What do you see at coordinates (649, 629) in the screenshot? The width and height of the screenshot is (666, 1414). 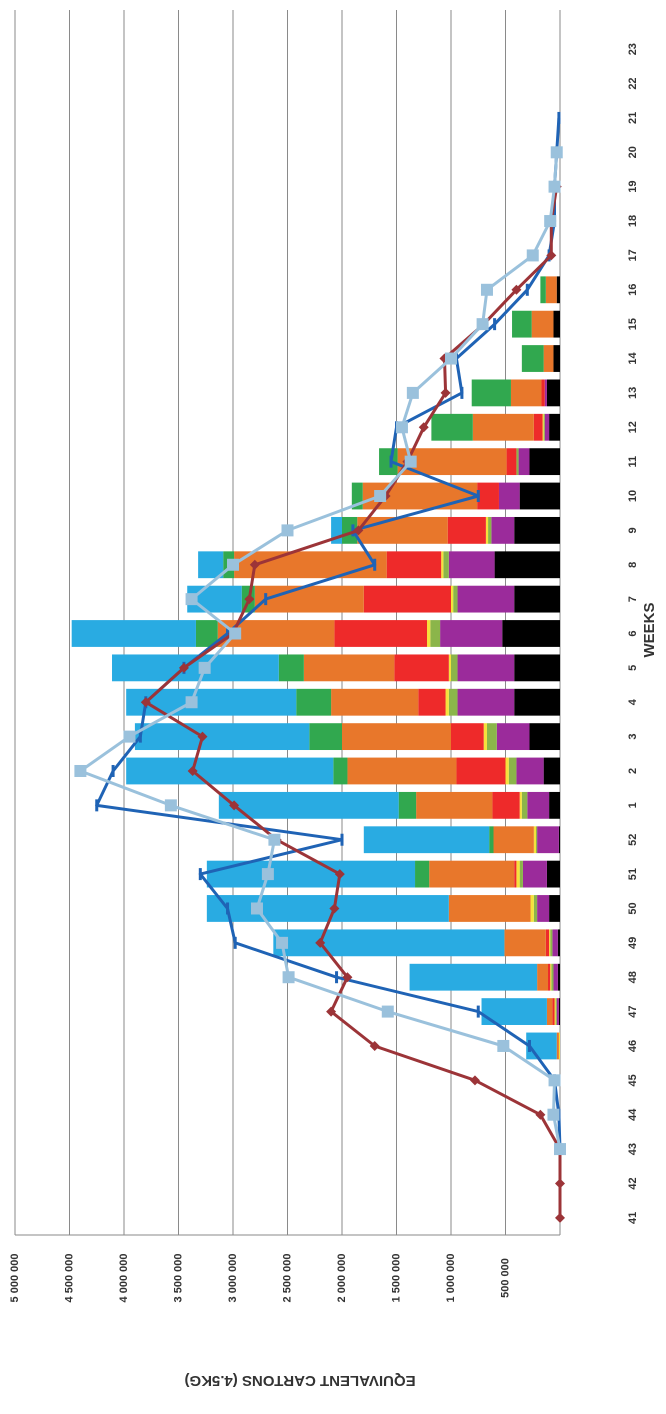 I see `x-axis-label: WEEKS` at bounding box center [649, 629].